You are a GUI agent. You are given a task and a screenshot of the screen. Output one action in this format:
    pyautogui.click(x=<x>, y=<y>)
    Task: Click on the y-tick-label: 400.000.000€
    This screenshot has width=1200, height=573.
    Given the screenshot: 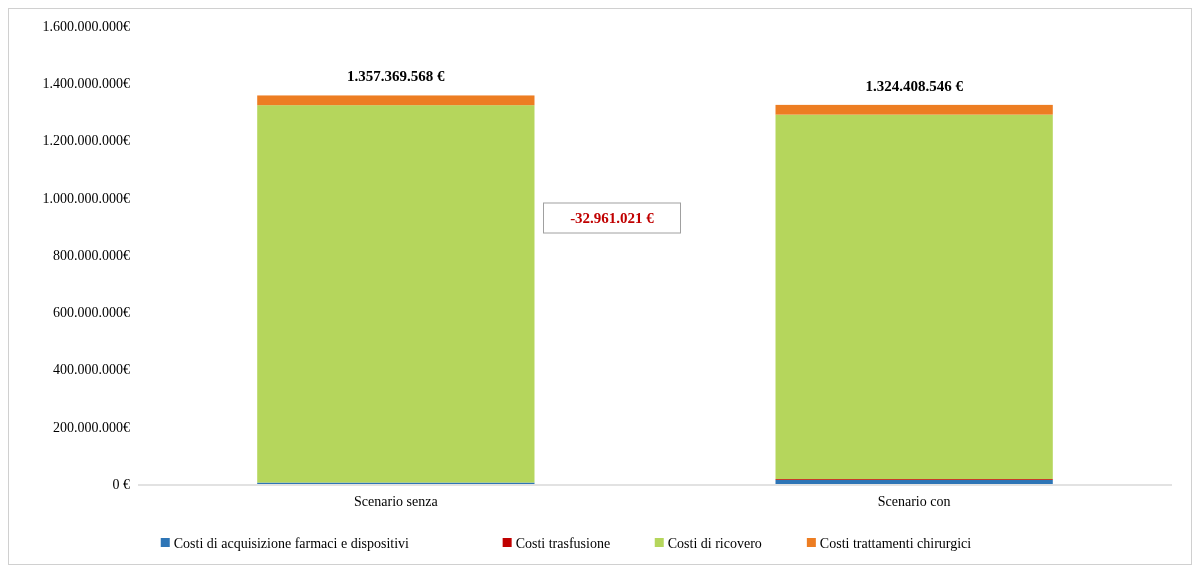 What is the action you would take?
    pyautogui.click(x=91, y=370)
    